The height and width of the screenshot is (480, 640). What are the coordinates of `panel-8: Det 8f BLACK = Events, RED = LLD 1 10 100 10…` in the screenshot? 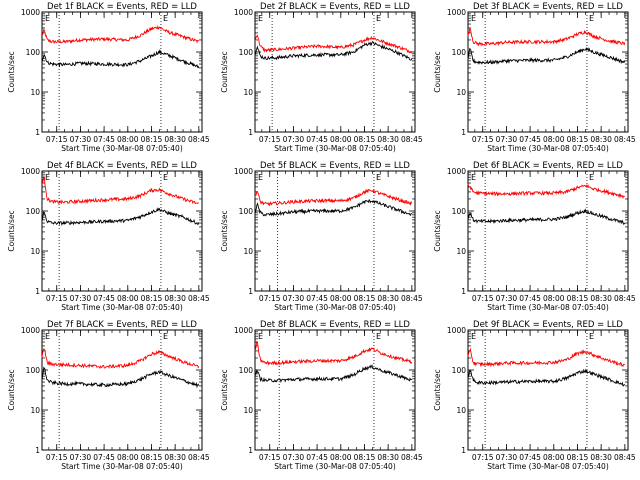 It's located at (321, 395).